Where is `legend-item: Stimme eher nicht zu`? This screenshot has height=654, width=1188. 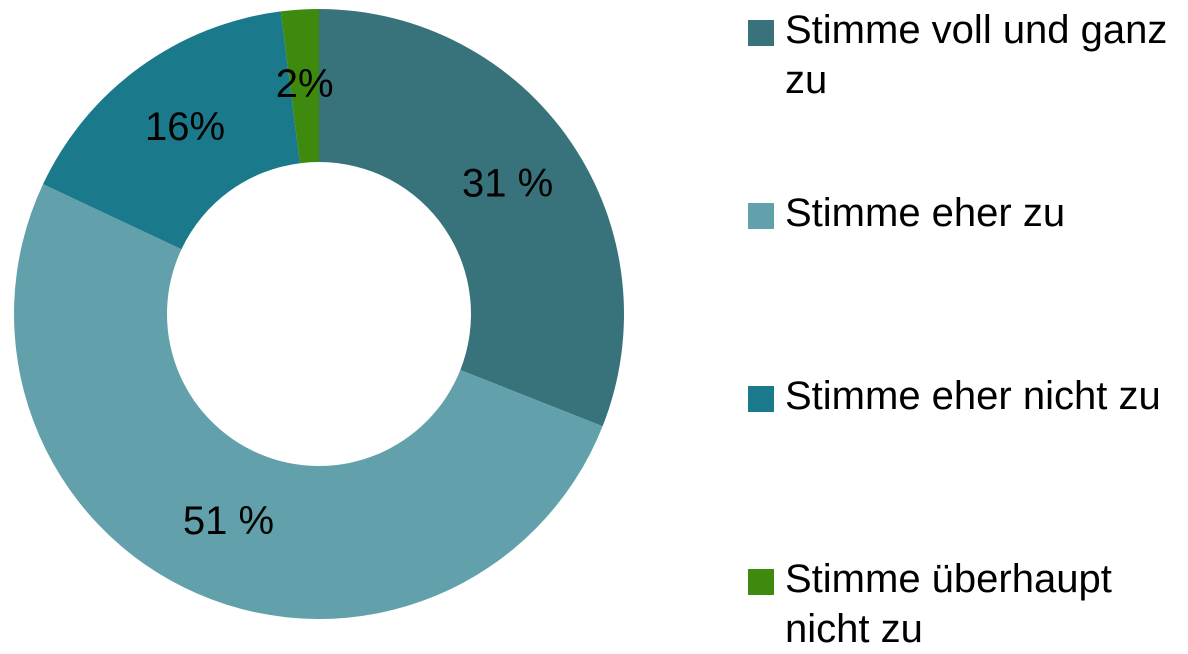
legend-item: Stimme eher nicht zu is located at coordinates (963, 396).